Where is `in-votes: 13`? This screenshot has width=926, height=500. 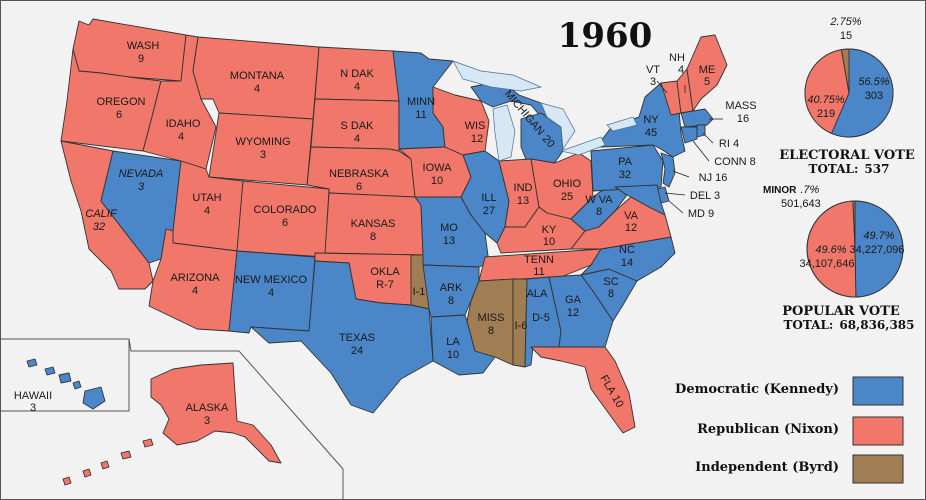
in-votes: 13 is located at coordinates (523, 201).